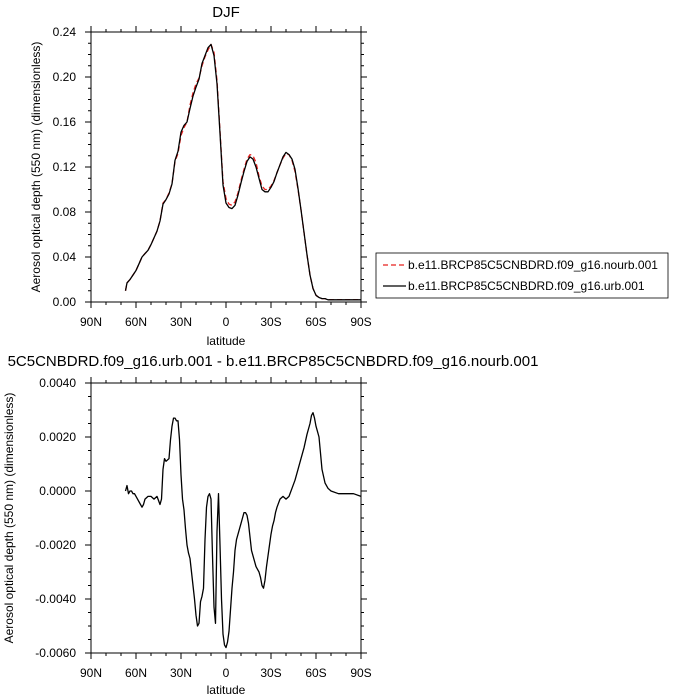 Image resolution: width=700 pixels, height=700 pixels. Describe the element at coordinates (55, 545) in the screenshot. I see `y-tick-label: -0.0020` at that location.